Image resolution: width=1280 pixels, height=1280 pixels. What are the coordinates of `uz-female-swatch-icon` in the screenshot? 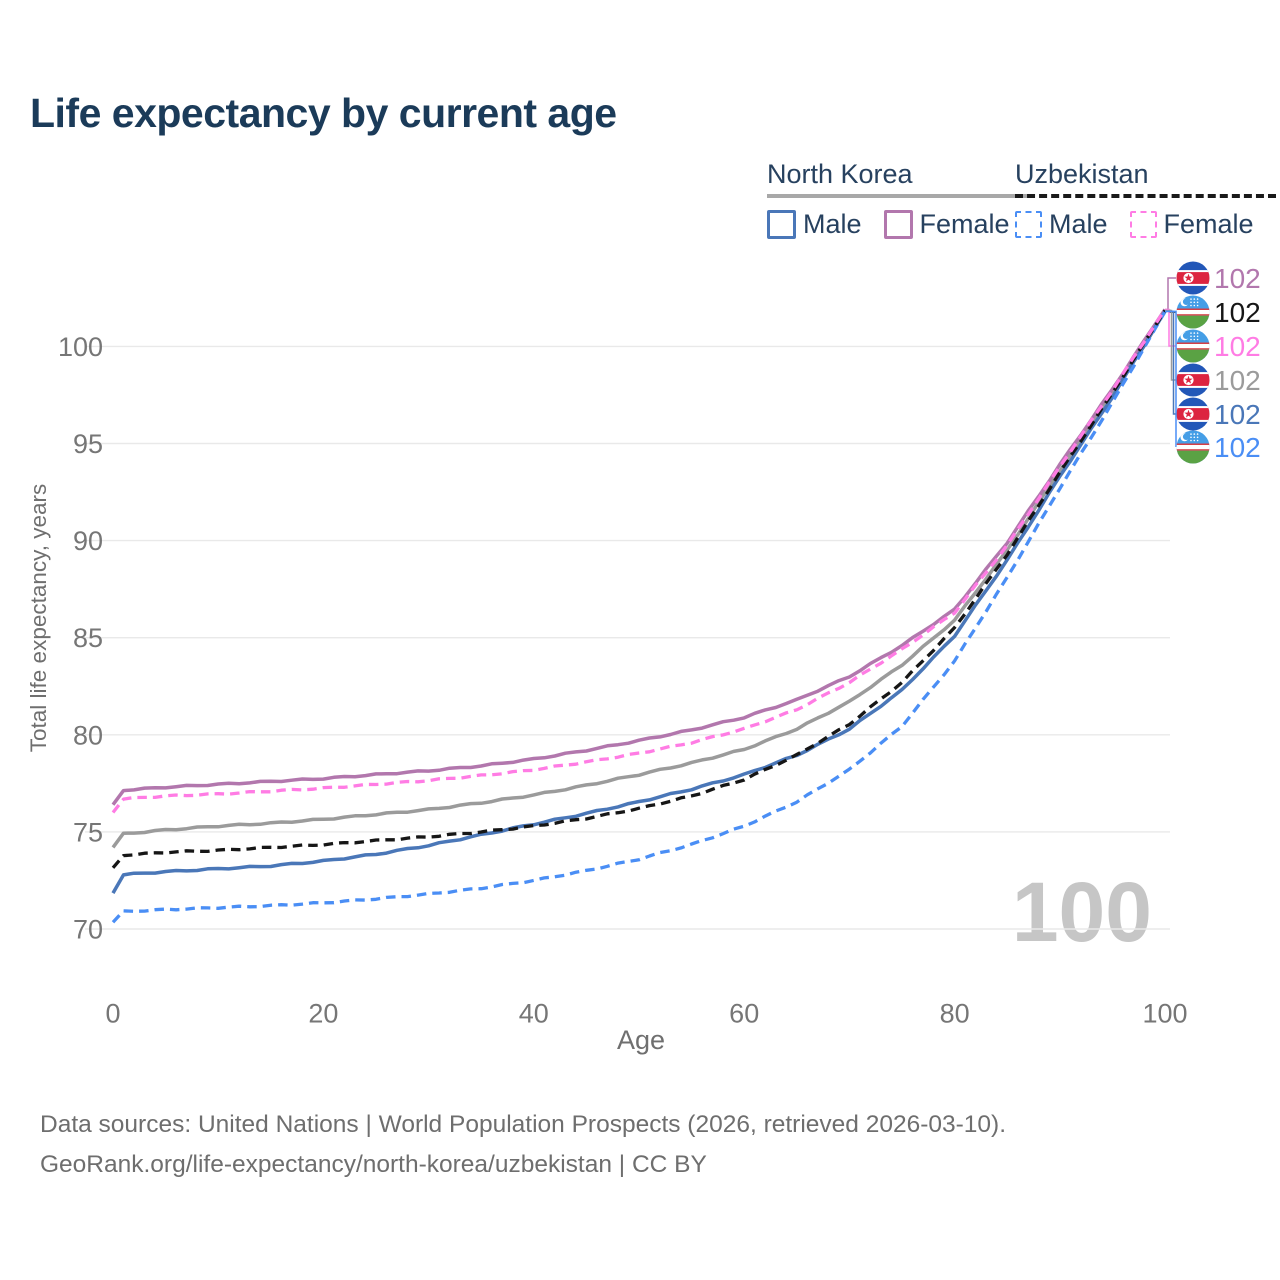 It's located at (1143, 224).